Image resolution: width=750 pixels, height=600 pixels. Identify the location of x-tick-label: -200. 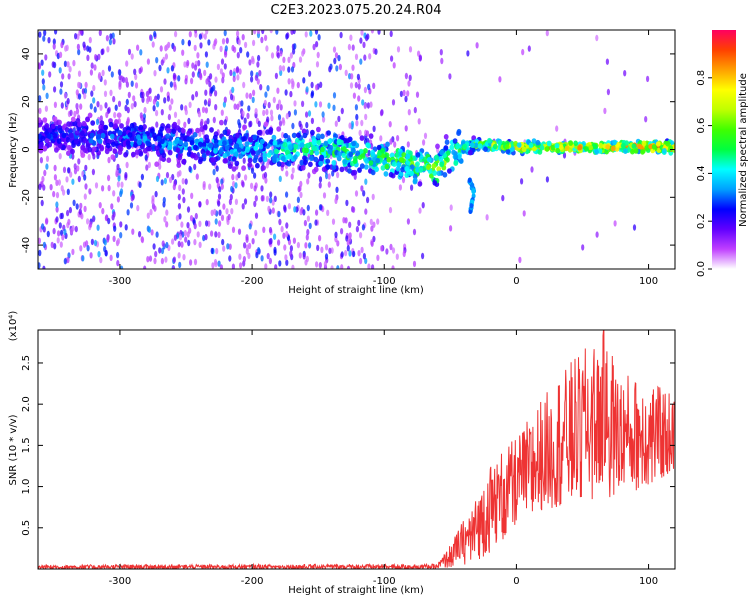
(252, 581).